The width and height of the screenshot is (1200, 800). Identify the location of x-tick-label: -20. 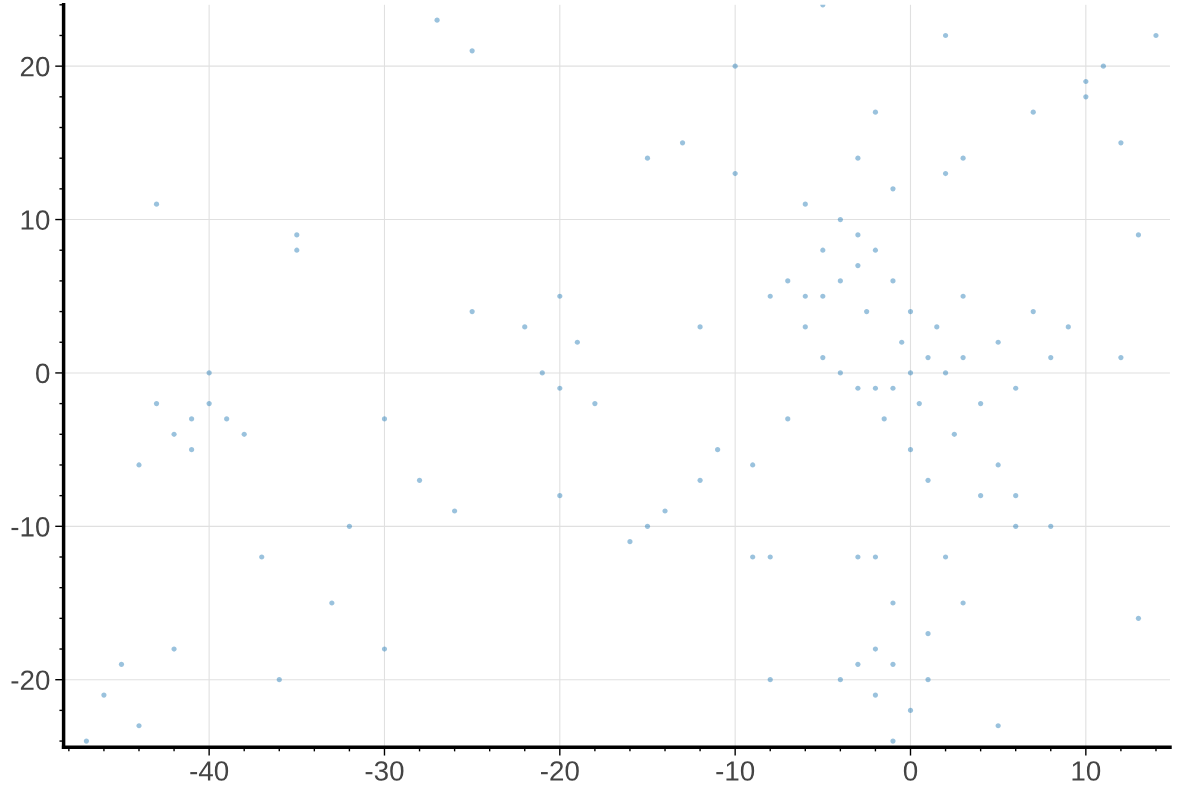
(559, 771).